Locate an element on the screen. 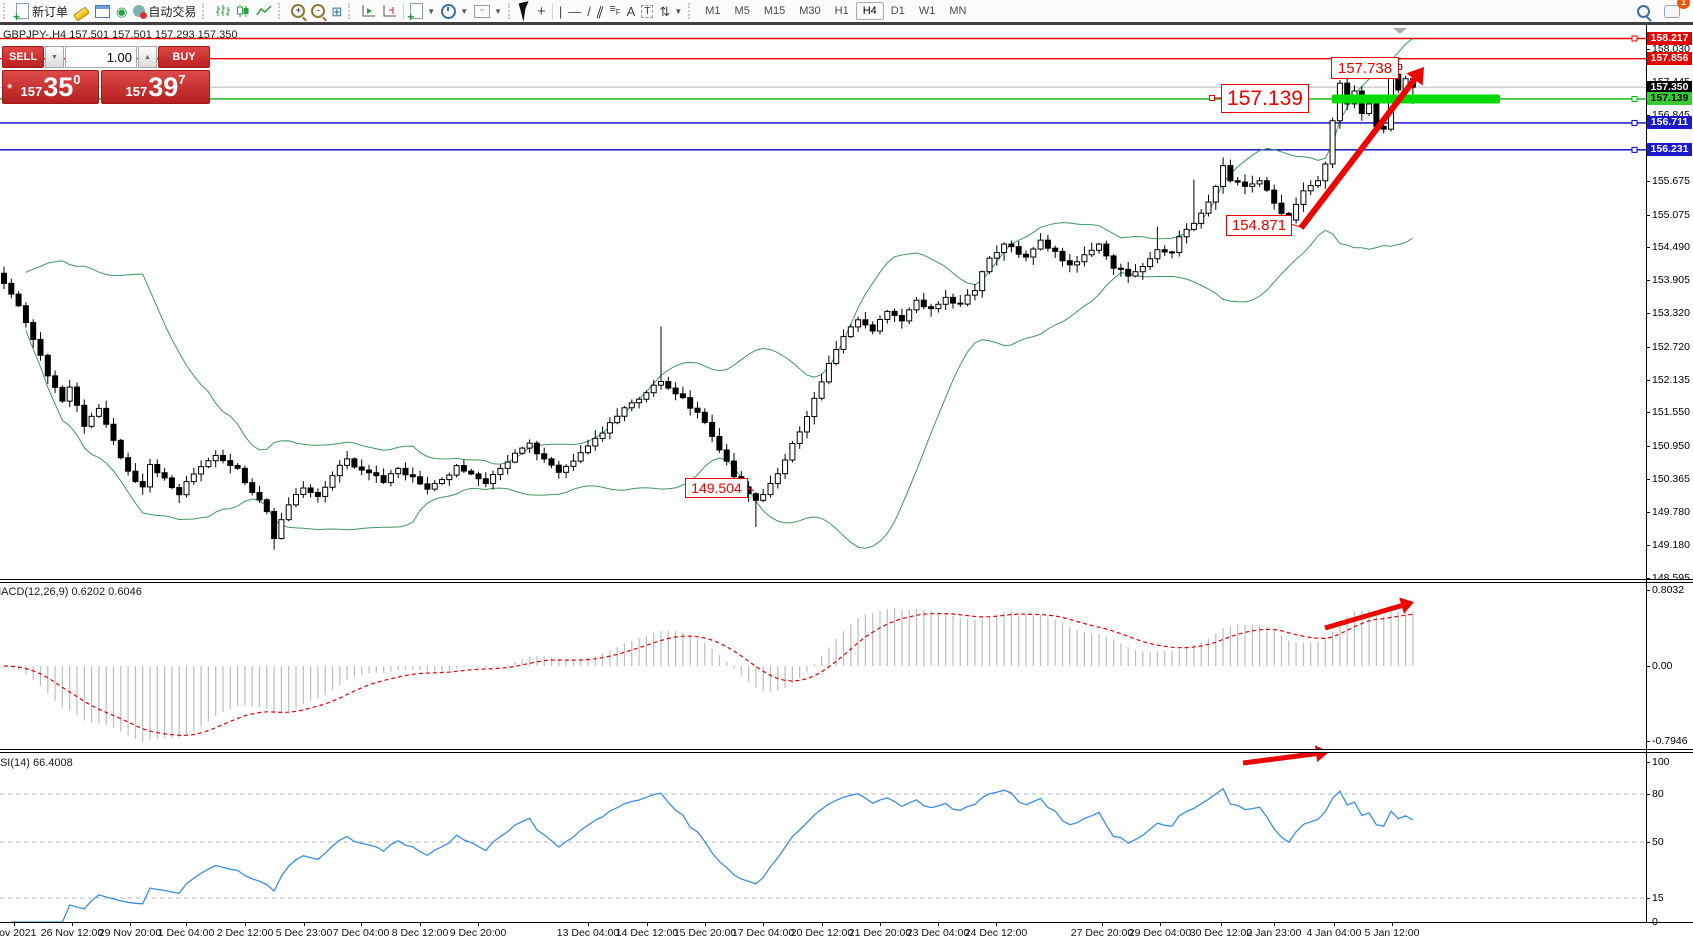  time-tick-label: 29 Dec 04:00 is located at coordinates (1160, 933).